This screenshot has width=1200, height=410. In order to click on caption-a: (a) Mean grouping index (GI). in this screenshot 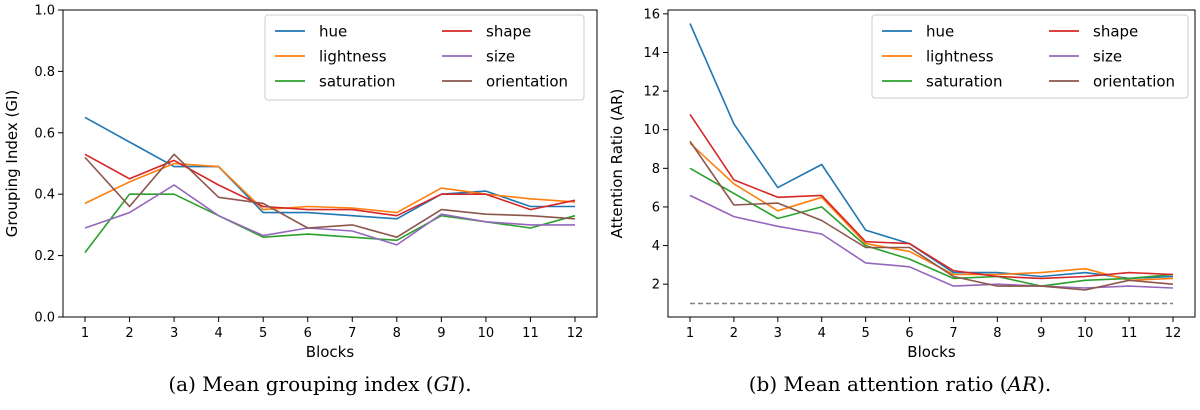, I will do `click(320, 384)`.